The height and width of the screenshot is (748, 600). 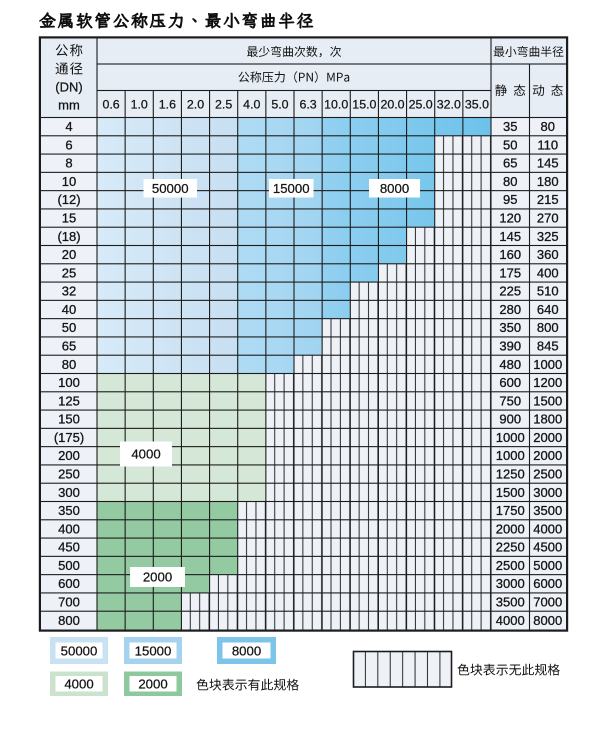 What do you see at coordinates (510, 364) in the screenshot?
I see `svg-text: 480` at bounding box center [510, 364].